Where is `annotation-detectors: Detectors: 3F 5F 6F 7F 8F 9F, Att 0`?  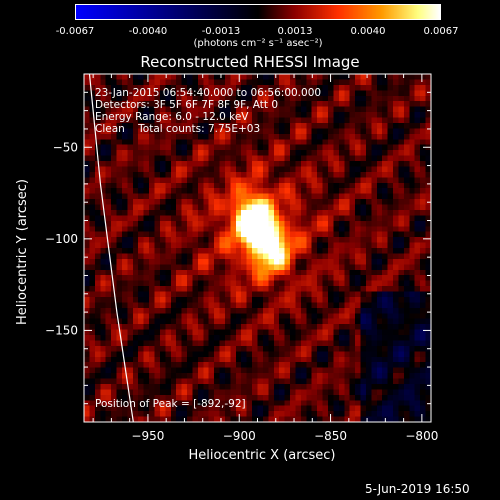
annotation-detectors: Detectors: 3F 5F 6F 7F 8F 9F, Att 0 is located at coordinates (186, 105).